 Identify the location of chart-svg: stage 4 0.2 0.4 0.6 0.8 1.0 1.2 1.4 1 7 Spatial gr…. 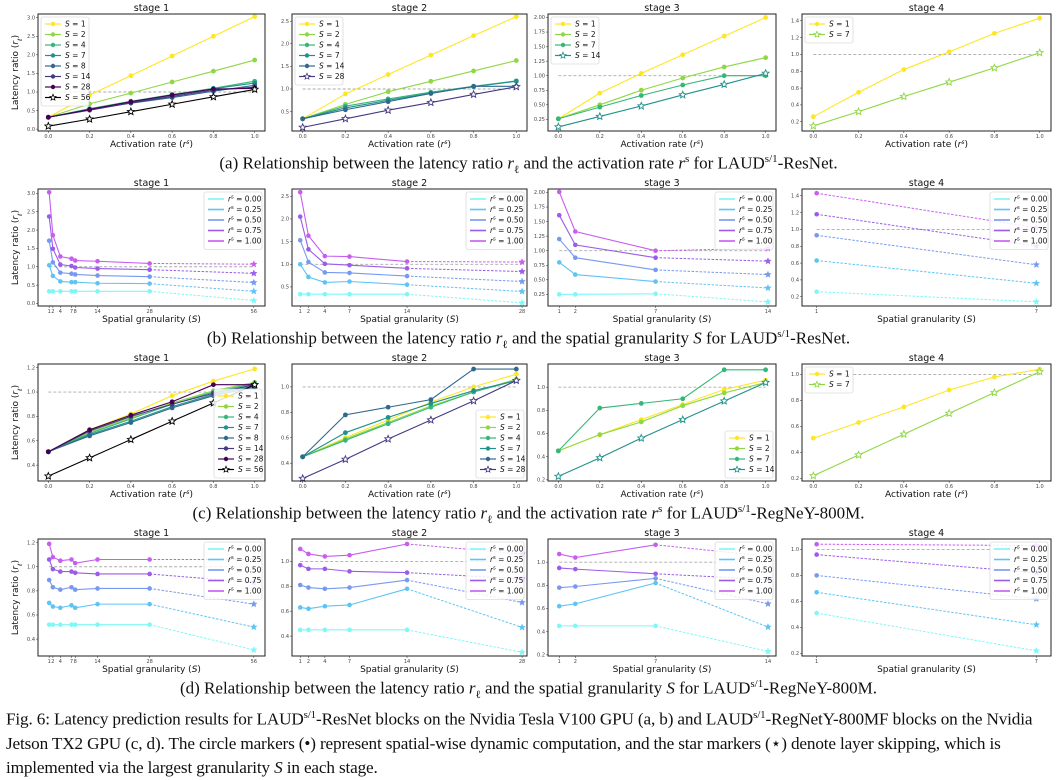
(921, 251).